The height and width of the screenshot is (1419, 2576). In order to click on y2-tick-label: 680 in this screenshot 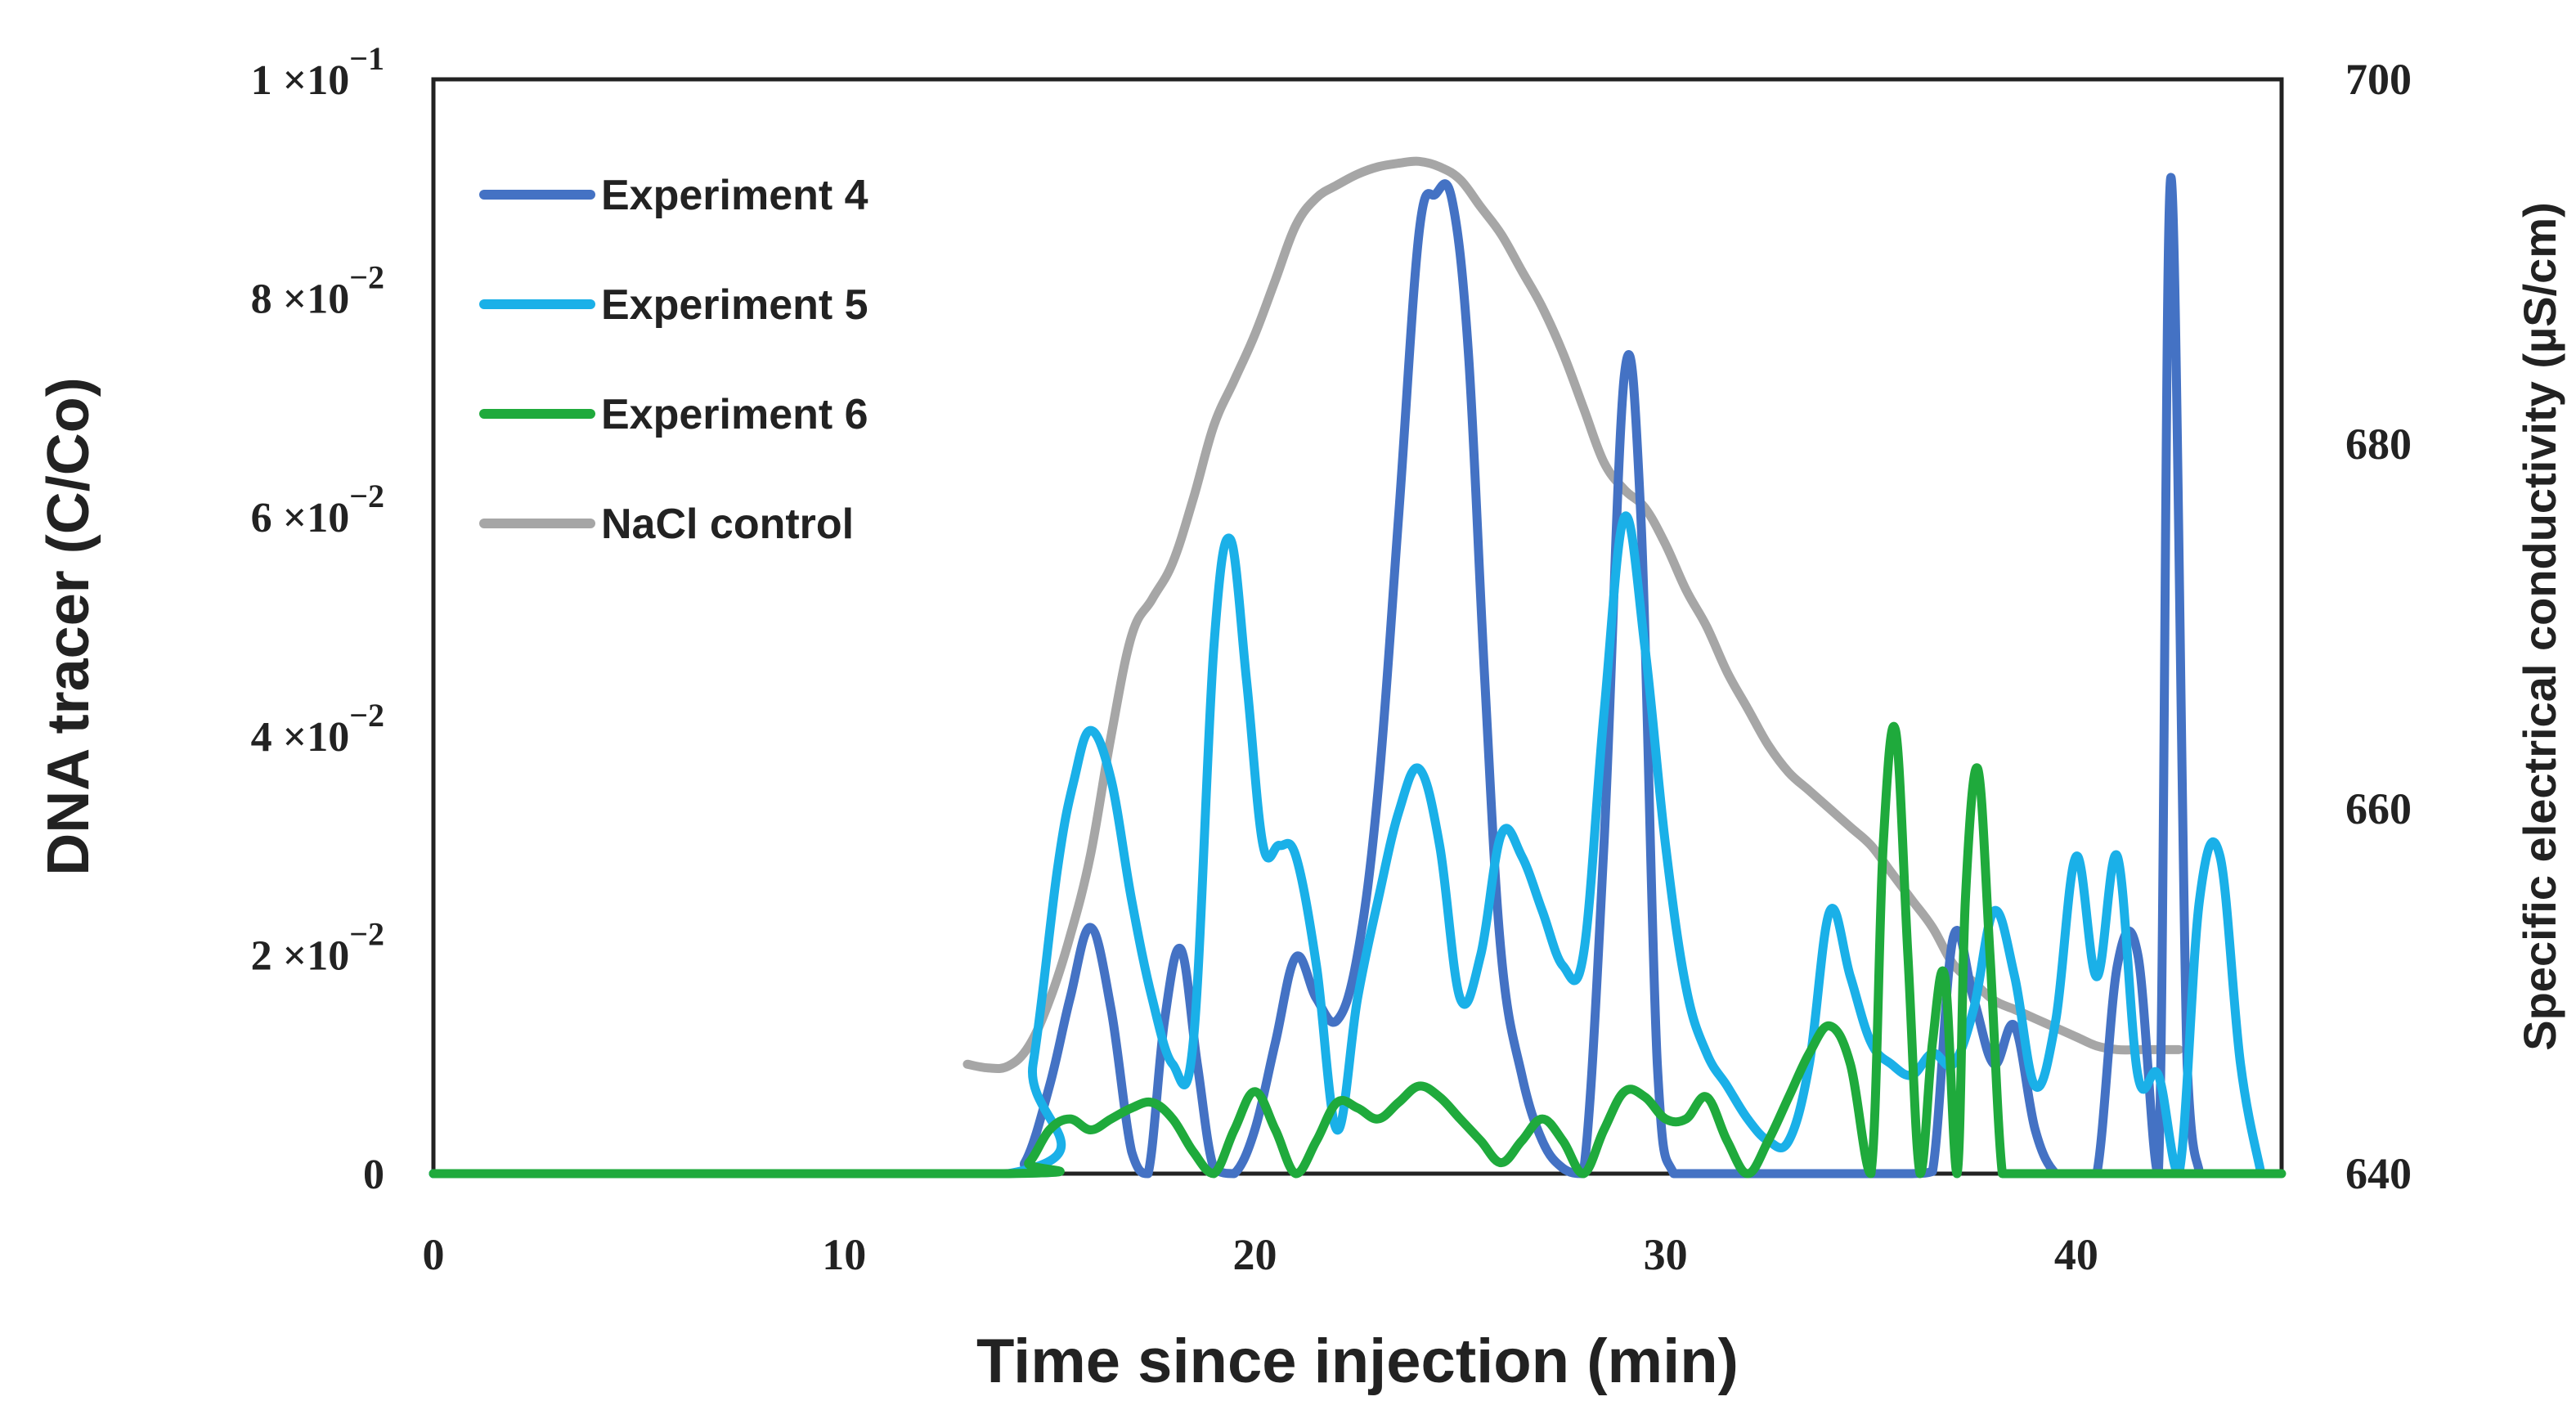, I will do `click(2378, 444)`.